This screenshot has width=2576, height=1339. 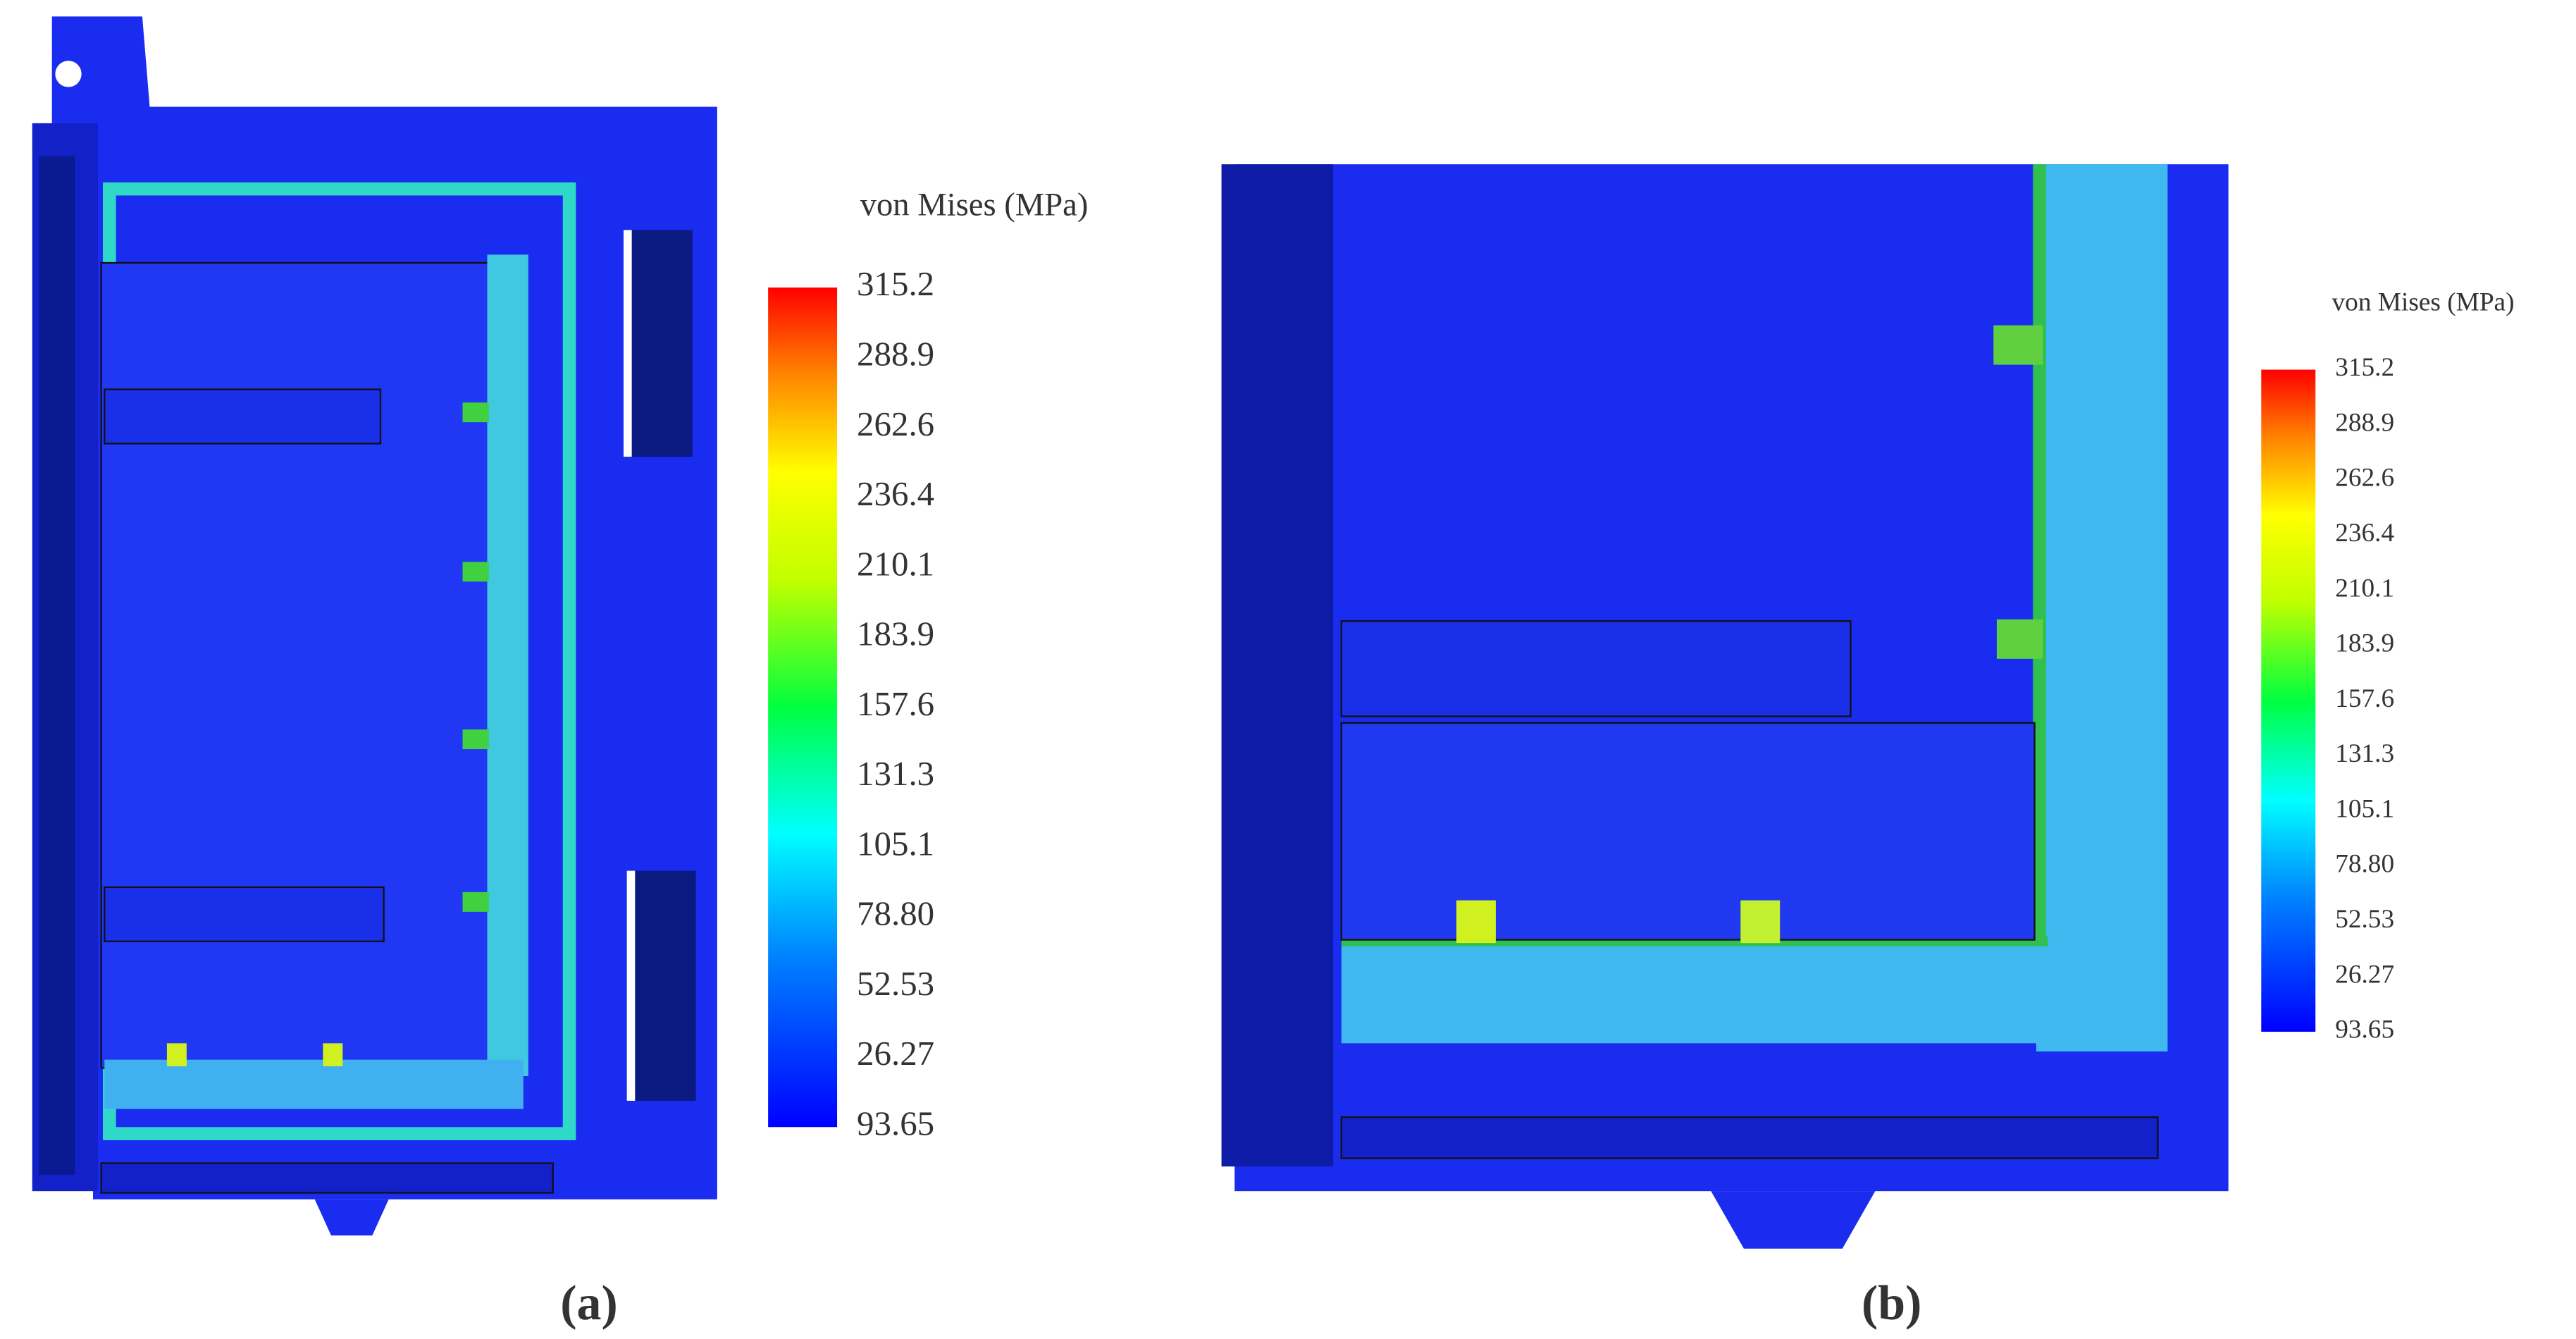 What do you see at coordinates (1891, 1303) in the screenshot?
I see `caption: (b)` at bounding box center [1891, 1303].